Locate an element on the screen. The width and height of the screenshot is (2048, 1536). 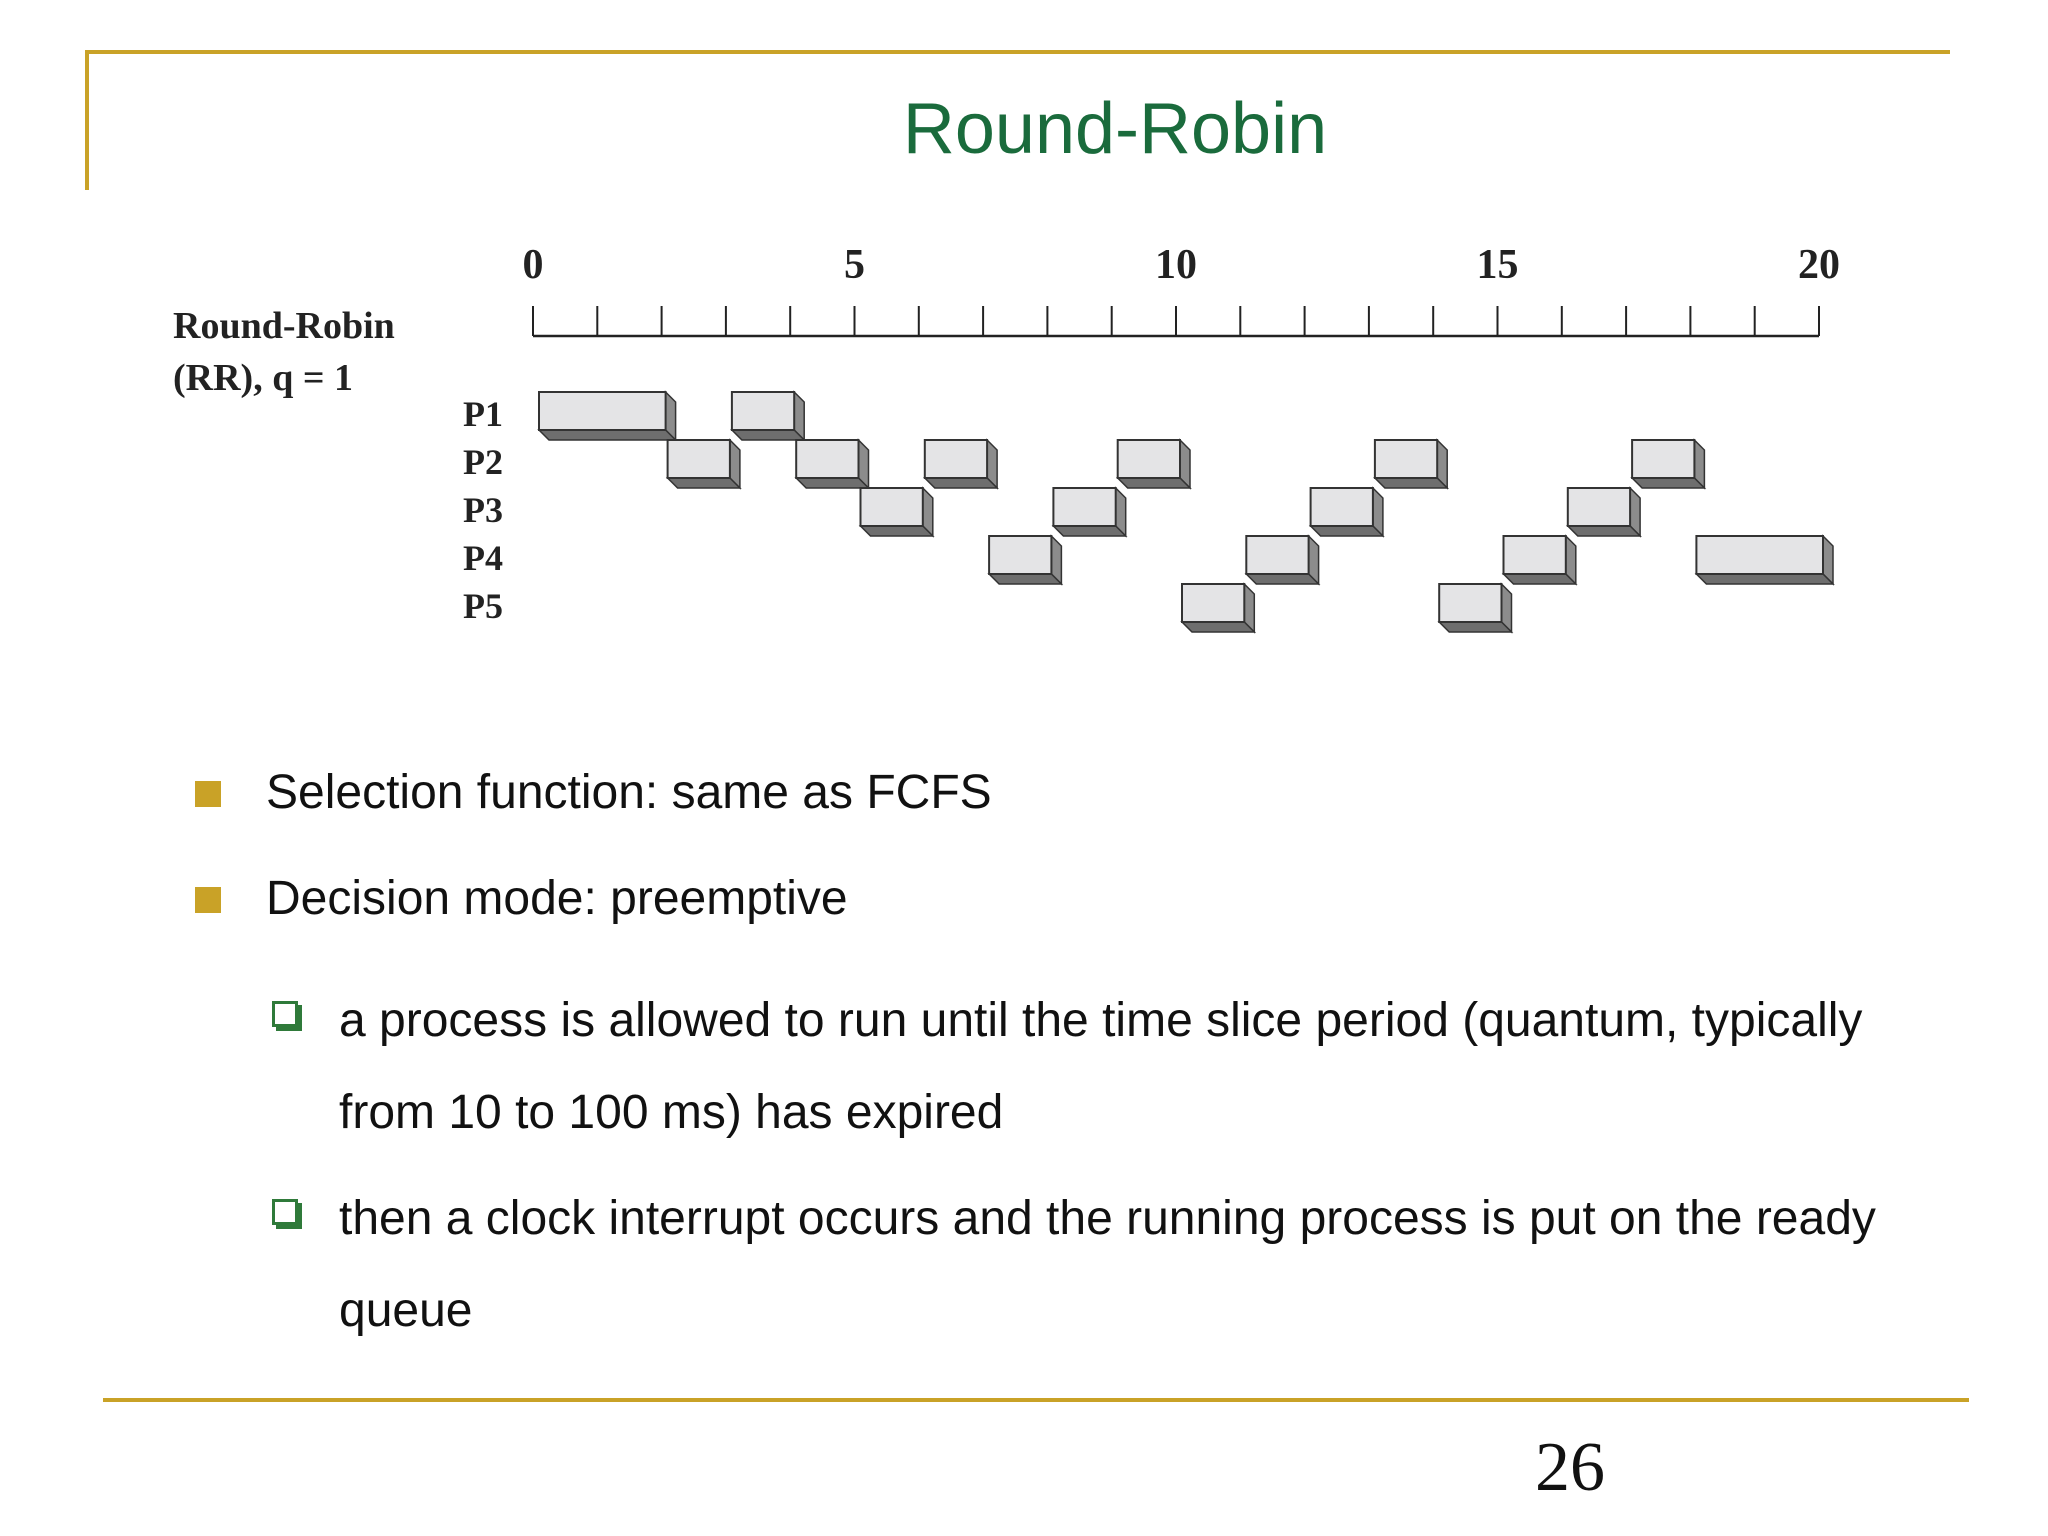
process-label: P2 is located at coordinates (483, 462).